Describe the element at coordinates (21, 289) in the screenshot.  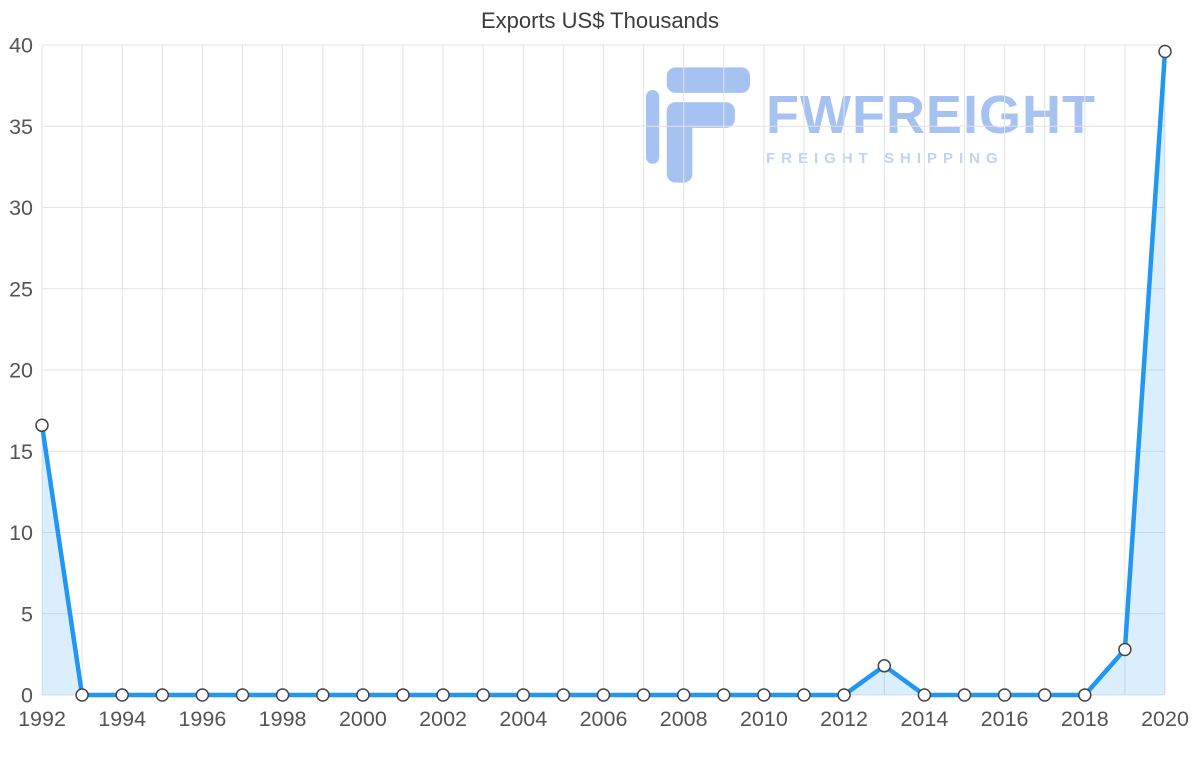
I see `svg-text: 25` at that location.